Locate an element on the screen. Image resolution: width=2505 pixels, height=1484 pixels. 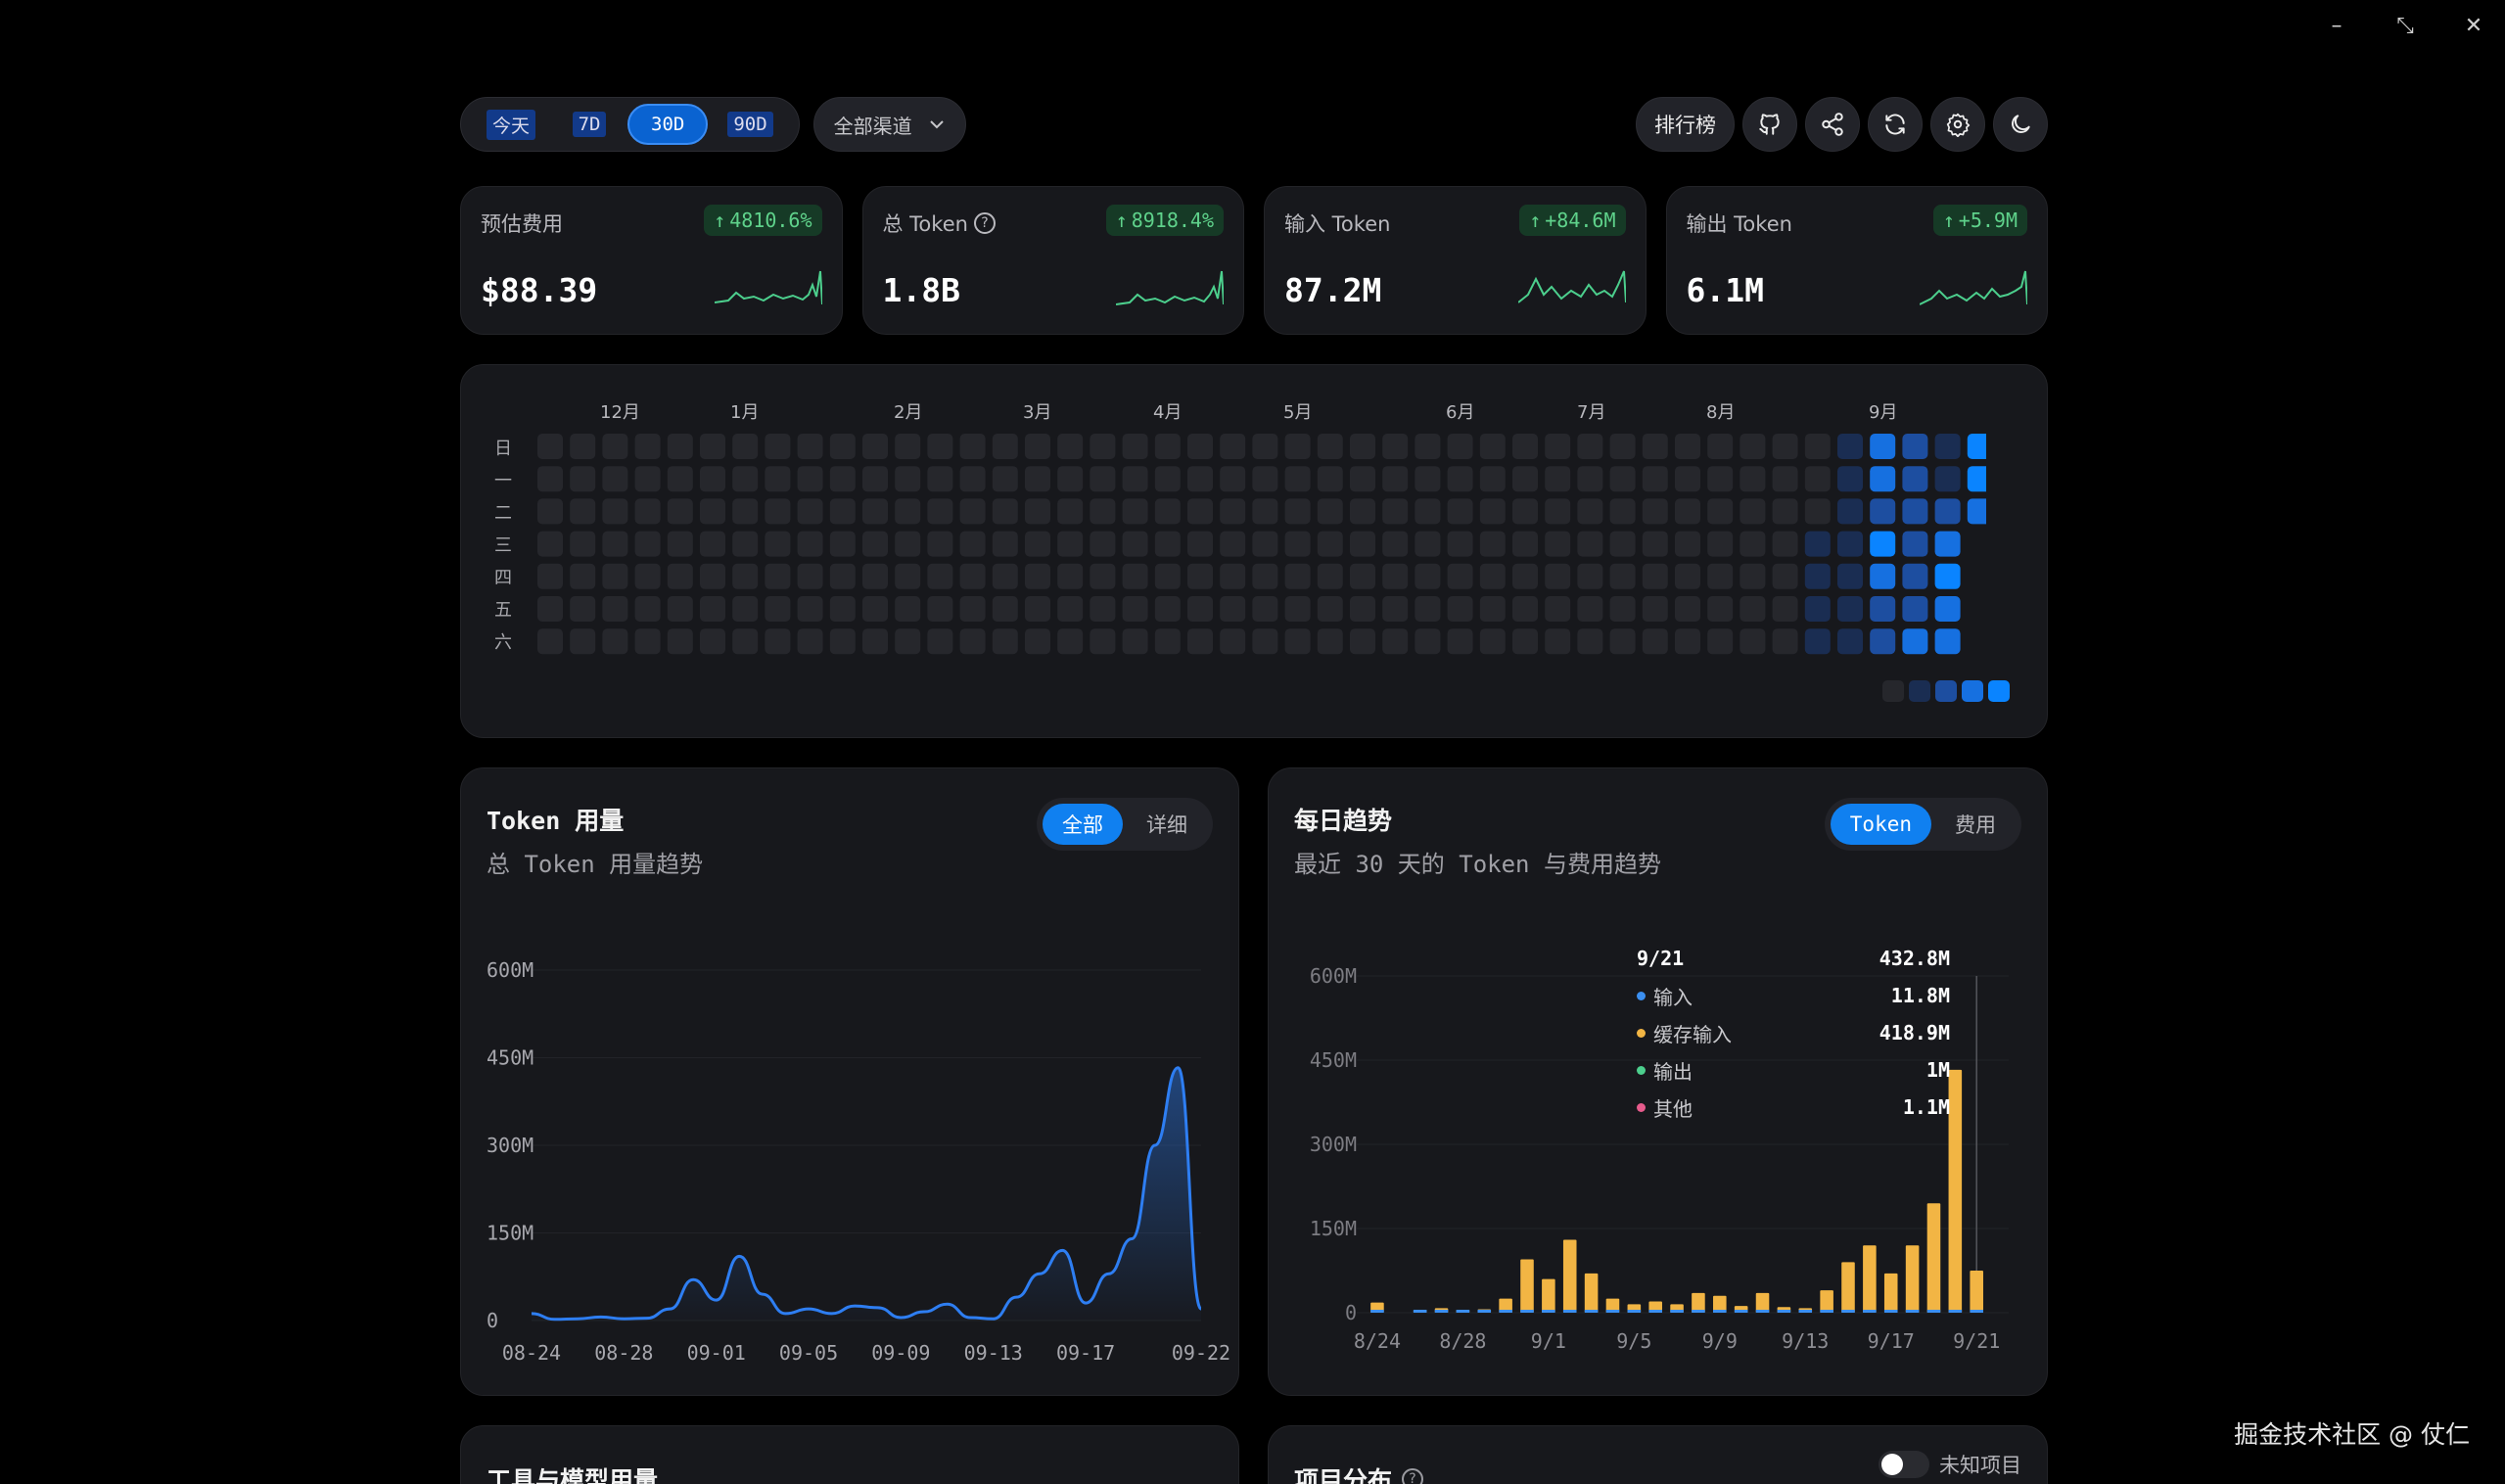
leaderboard-button: 排行榜 is located at coordinates (1685, 124).